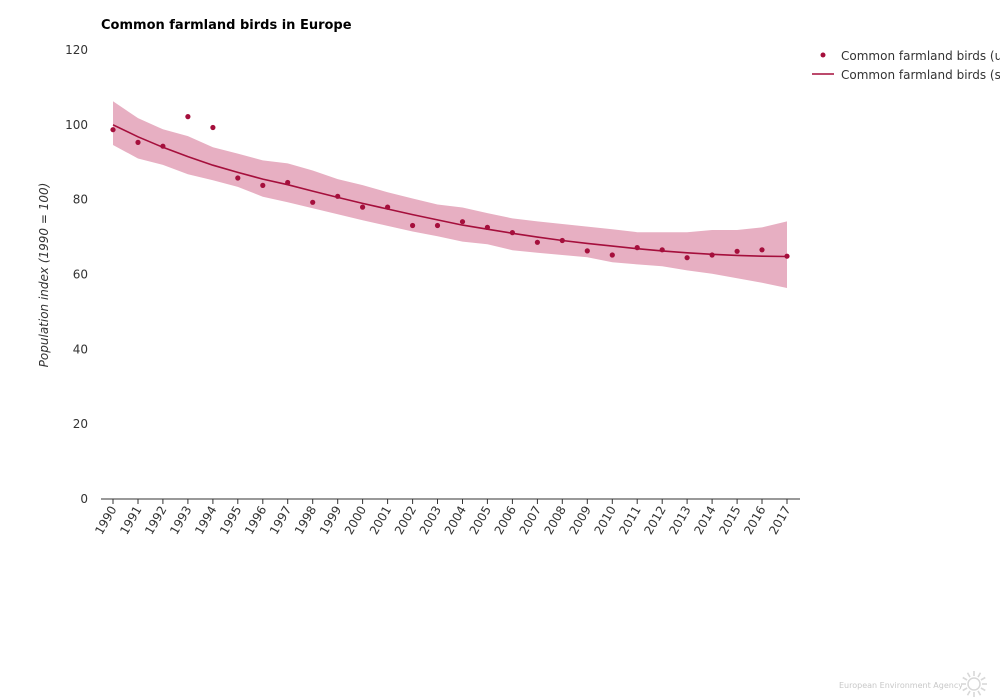 The width and height of the screenshot is (1000, 700). I want to click on y-tick-label: 60, so click(80, 275).